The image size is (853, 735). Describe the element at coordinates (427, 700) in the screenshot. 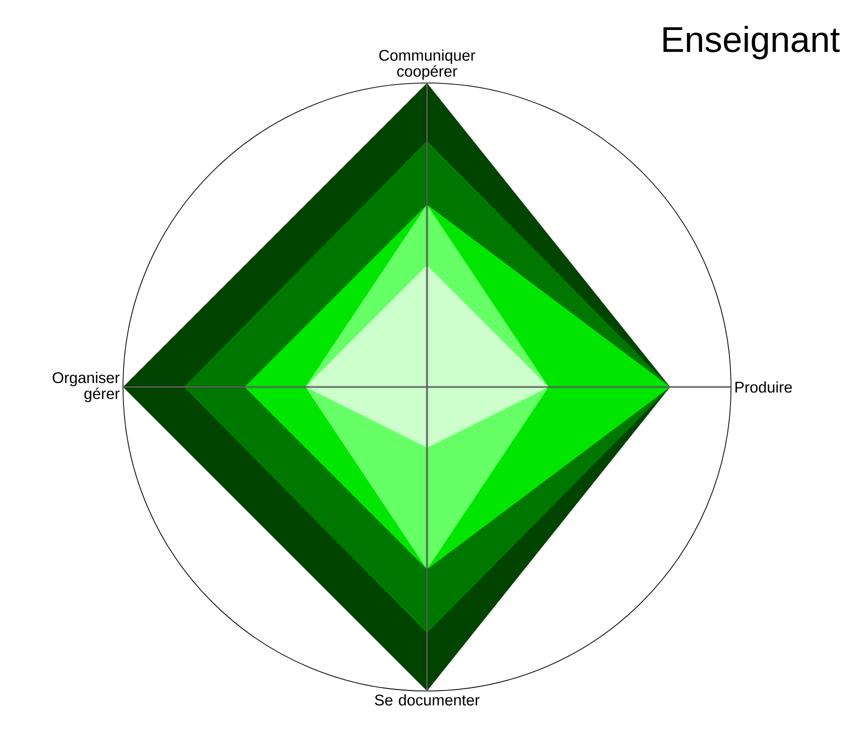

I see `spoke-label: Se documenter` at that location.